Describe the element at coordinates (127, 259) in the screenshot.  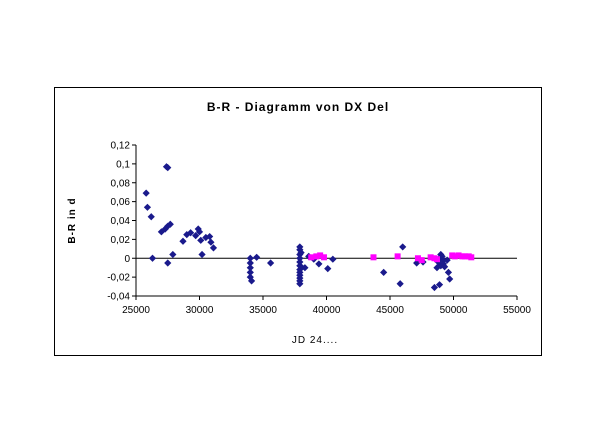
I see `y-tick-label: 0` at that location.